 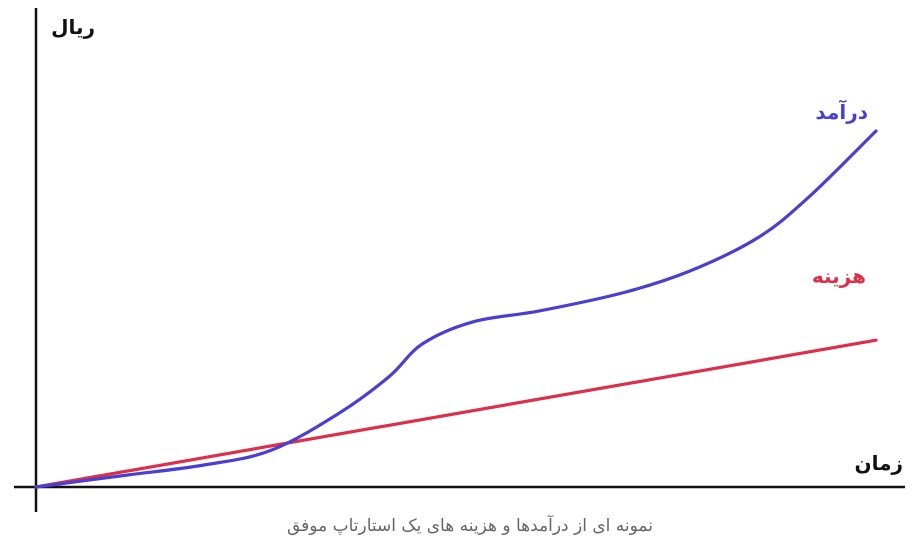 What do you see at coordinates (839, 276) in the screenshot?
I see `series-label-cost: هزینه` at bounding box center [839, 276].